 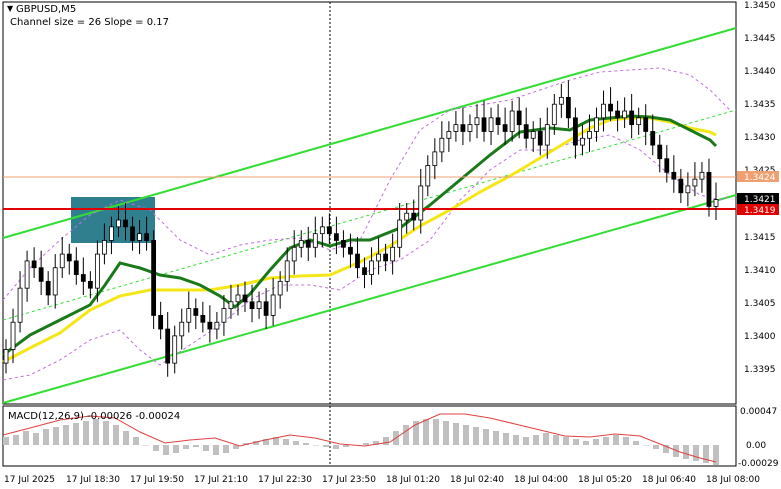 What do you see at coordinates (359, 438) in the screenshot?
I see `macd-signal-line` at bounding box center [359, 438].